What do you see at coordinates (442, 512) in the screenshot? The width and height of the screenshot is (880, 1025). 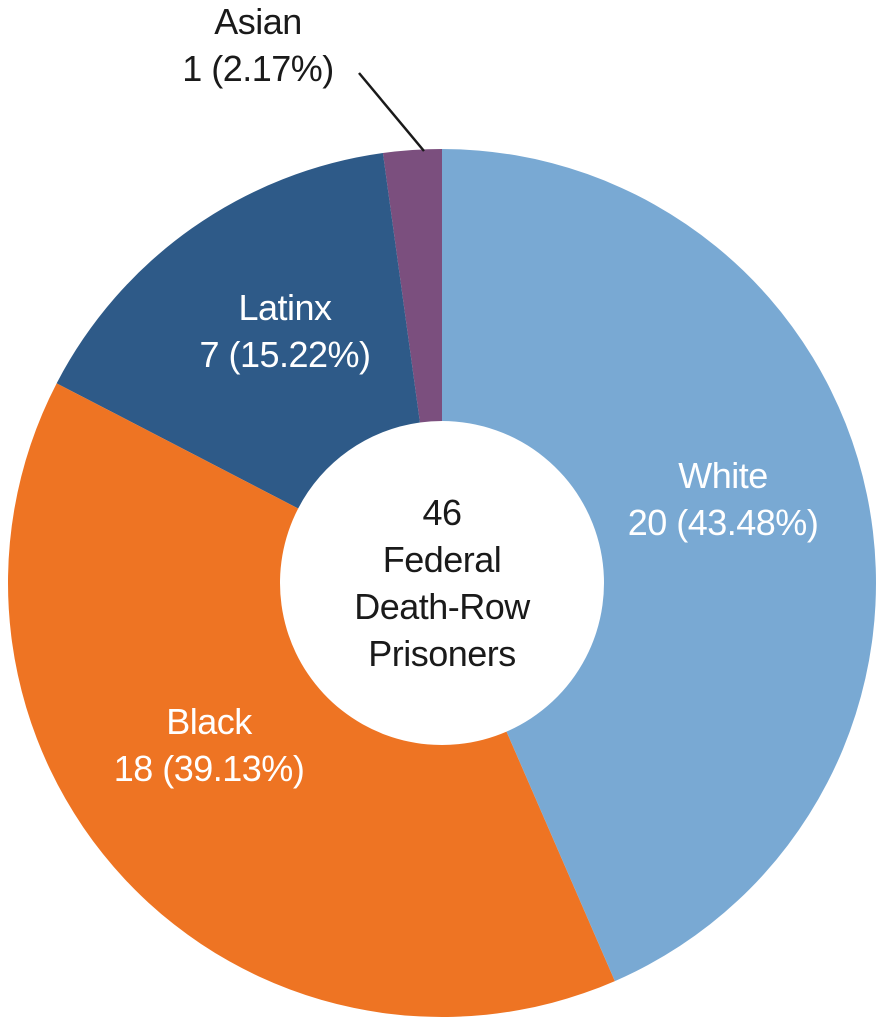 I see `center-total: 46` at bounding box center [442, 512].